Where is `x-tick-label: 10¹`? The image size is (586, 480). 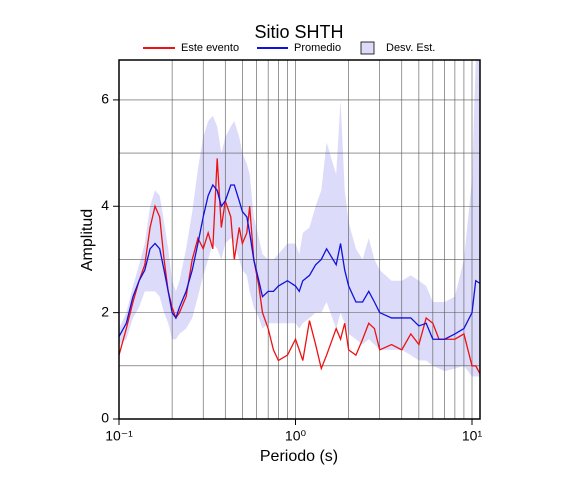
x-tick-label: 10¹ is located at coordinates (472, 436).